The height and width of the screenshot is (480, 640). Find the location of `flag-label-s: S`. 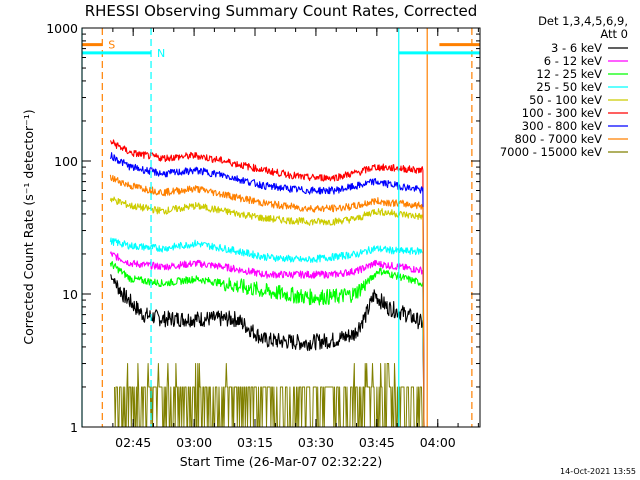

flag-label-s: S is located at coordinates (111, 45).